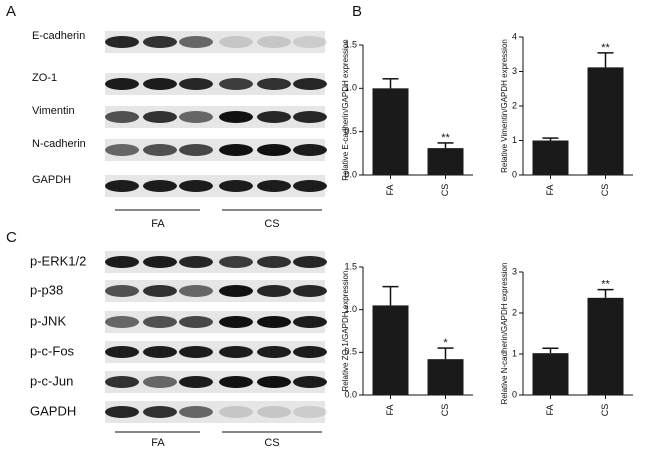  Describe the element at coordinates (53, 410) in the screenshot. I see `protein-label: GAPDH` at that location.